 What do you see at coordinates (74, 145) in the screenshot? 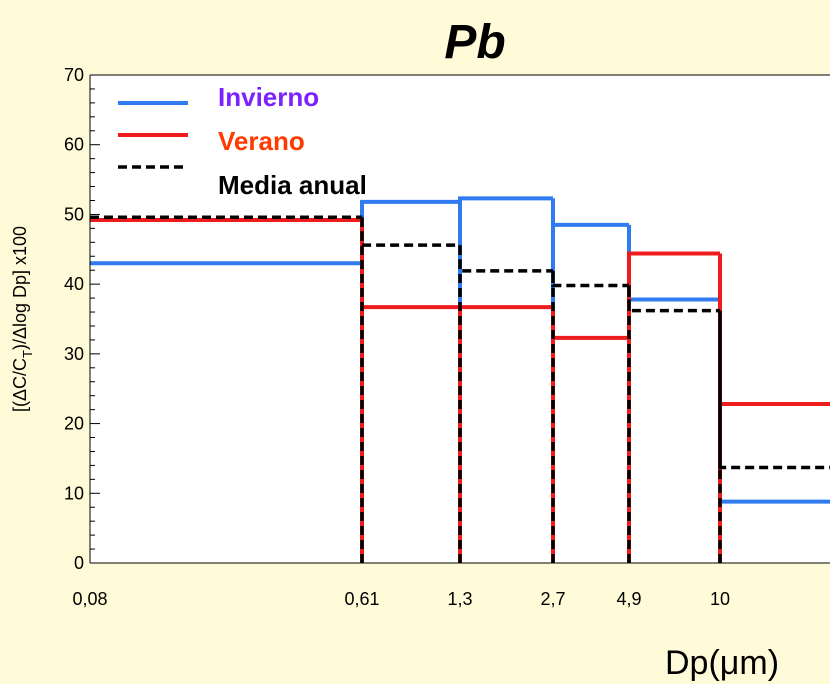
I see `y-tick-label: 60` at bounding box center [74, 145].